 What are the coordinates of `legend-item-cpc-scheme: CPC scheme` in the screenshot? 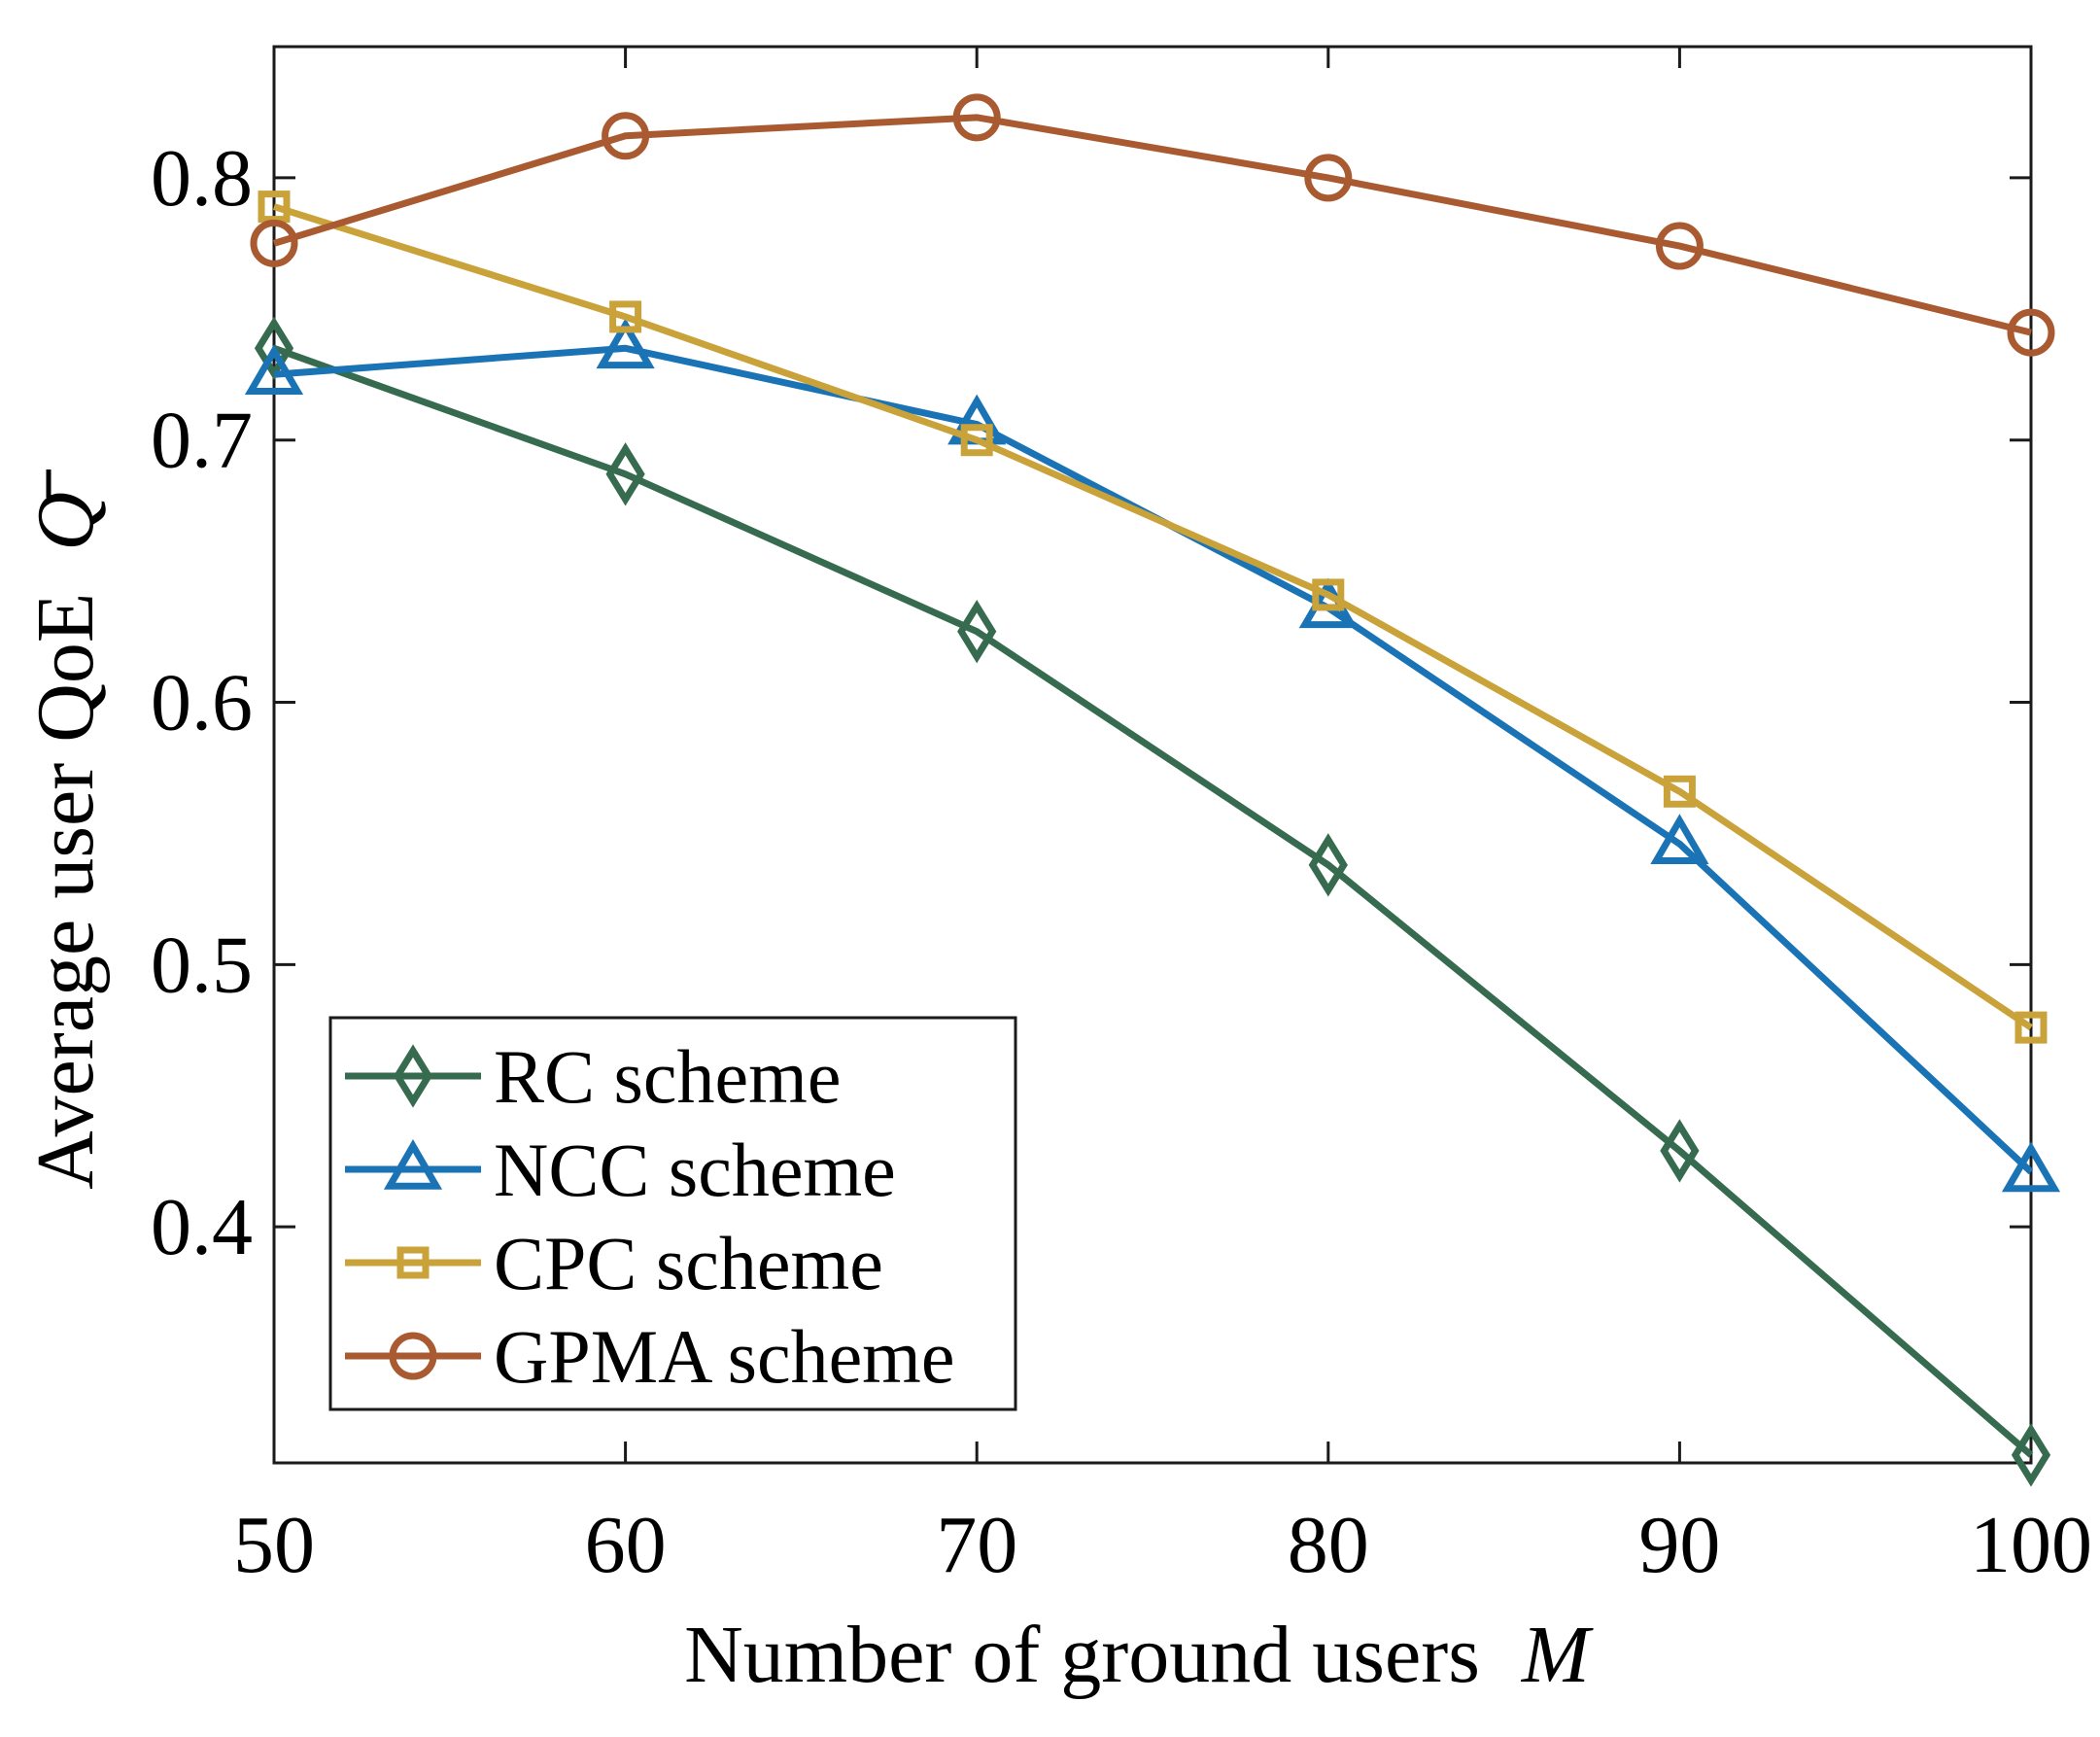 It's located at (614, 1263).